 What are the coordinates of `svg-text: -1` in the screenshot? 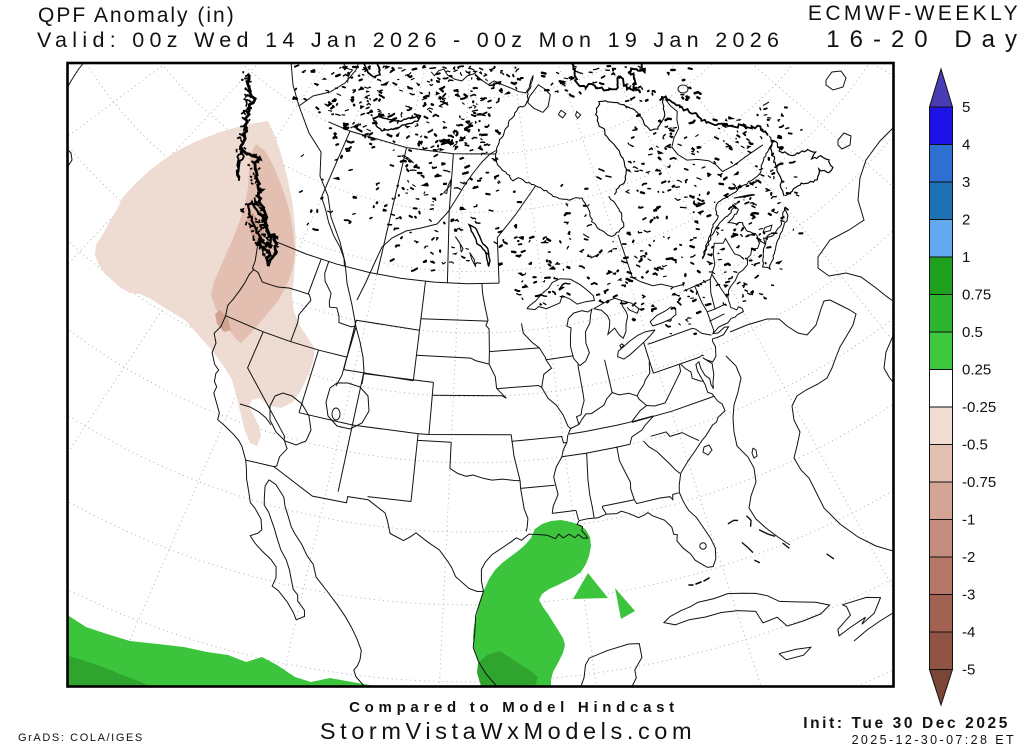 It's located at (968, 520).